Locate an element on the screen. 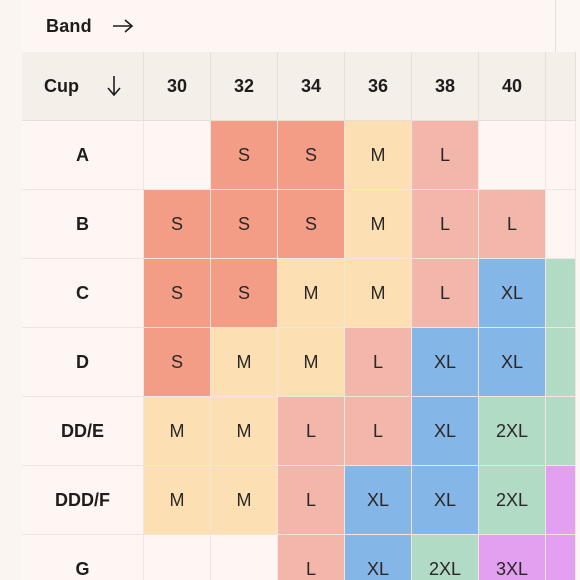  cup-row-header: D is located at coordinates (83, 362).